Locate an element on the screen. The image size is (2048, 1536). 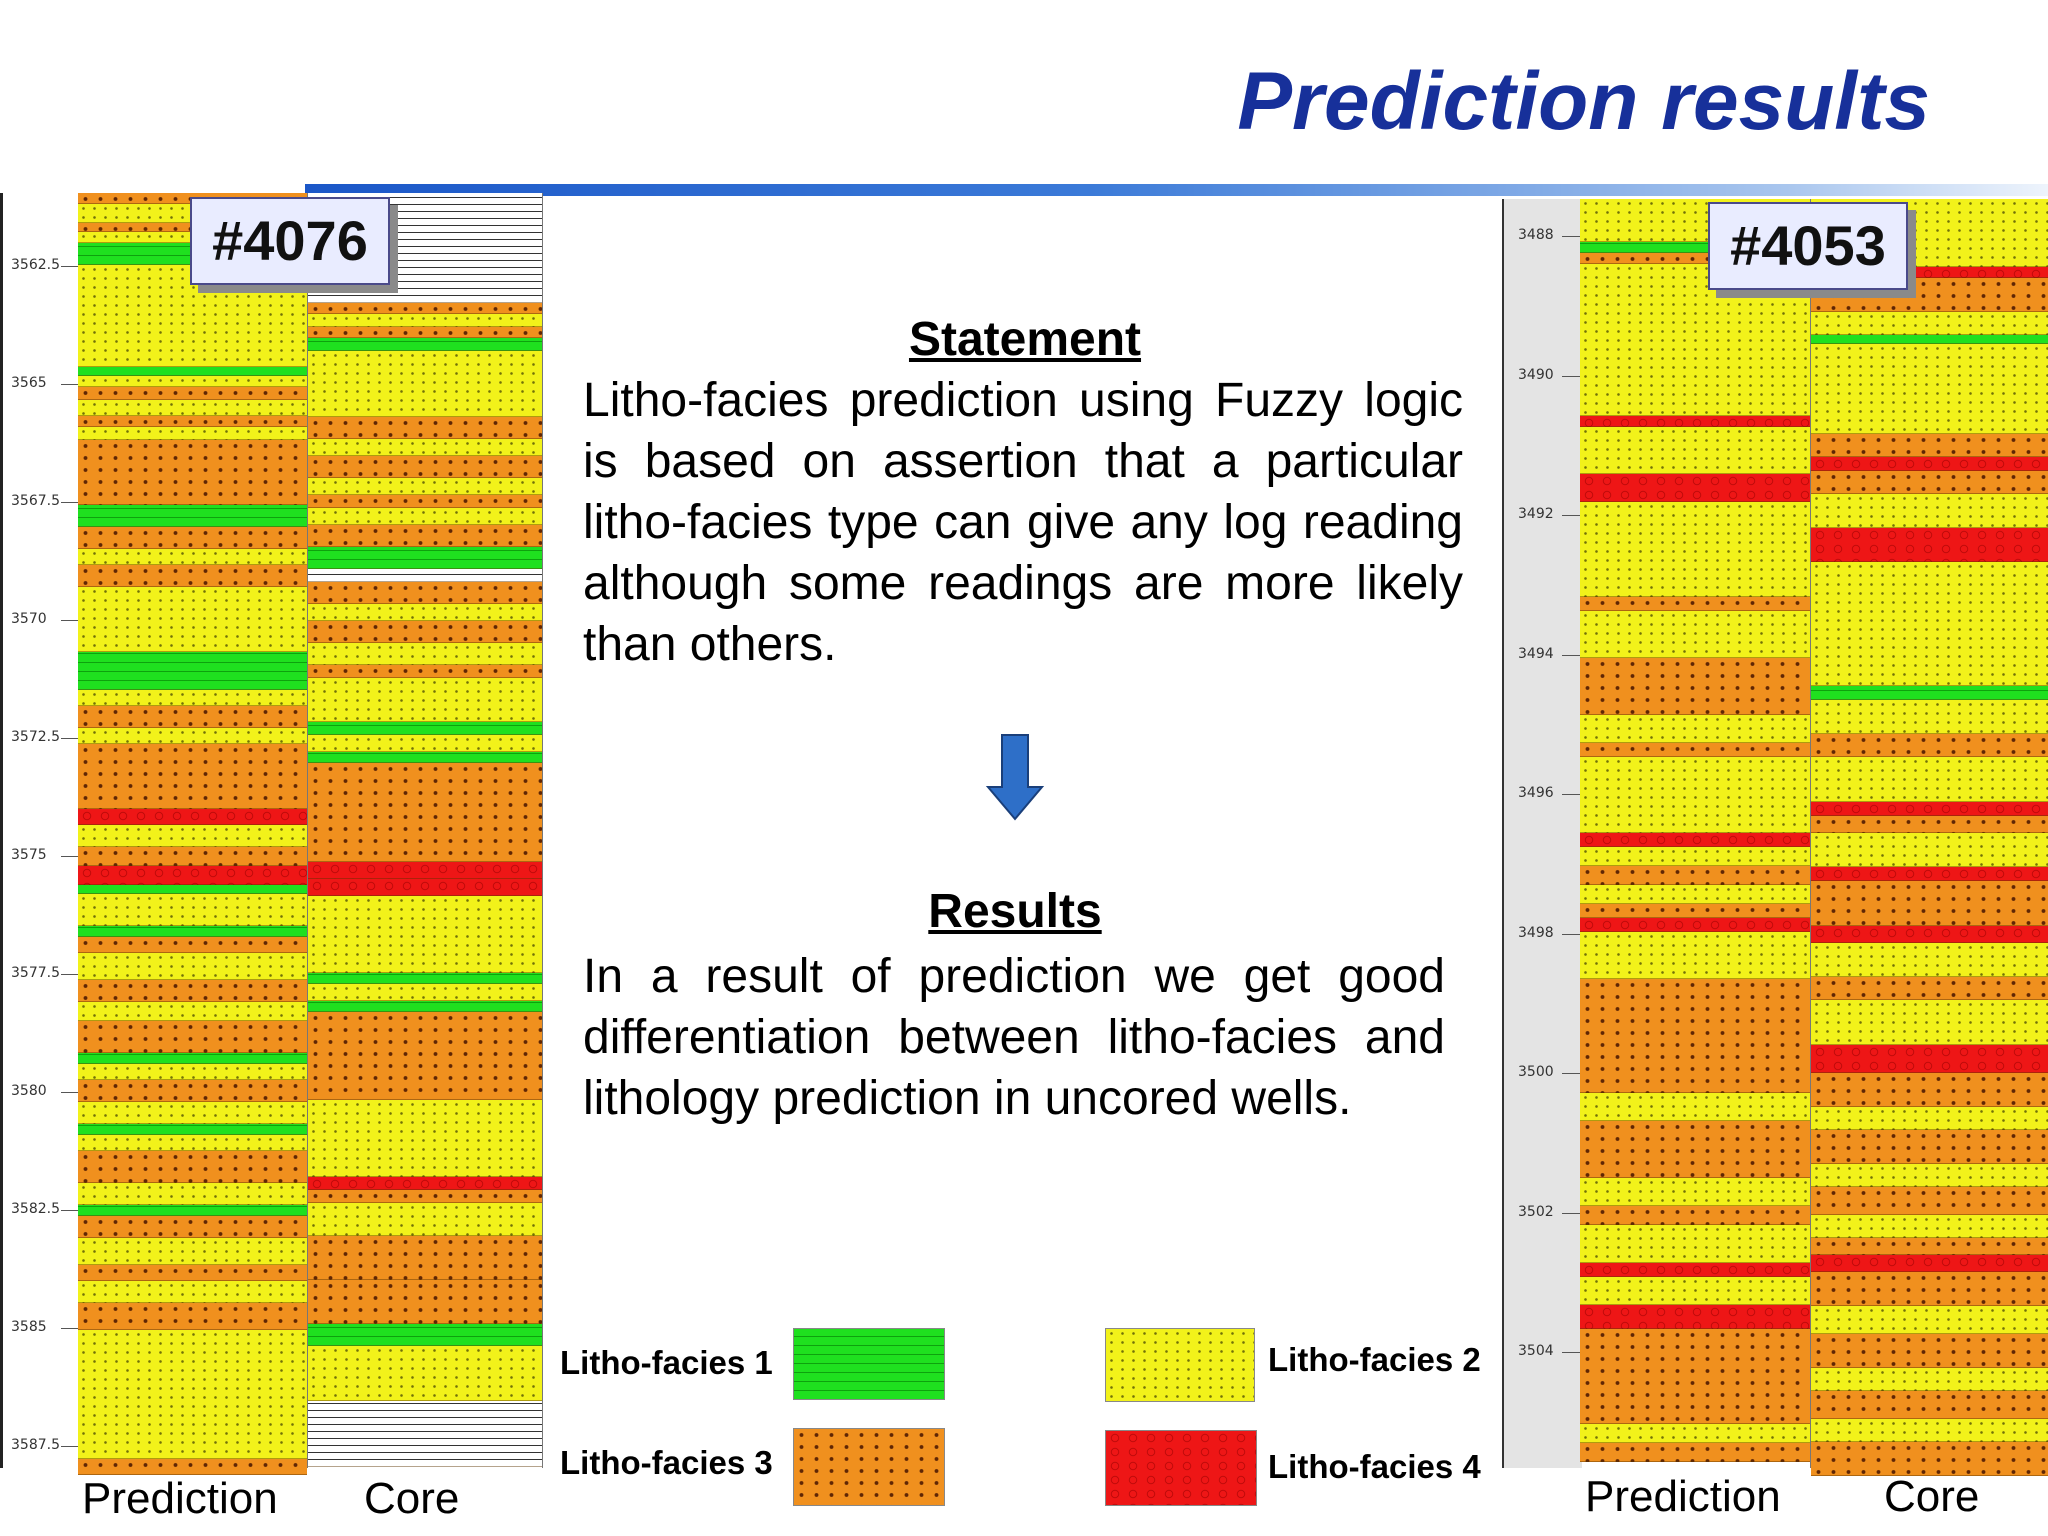
depth-tick-label: 3500 is located at coordinates (1536, 1072).